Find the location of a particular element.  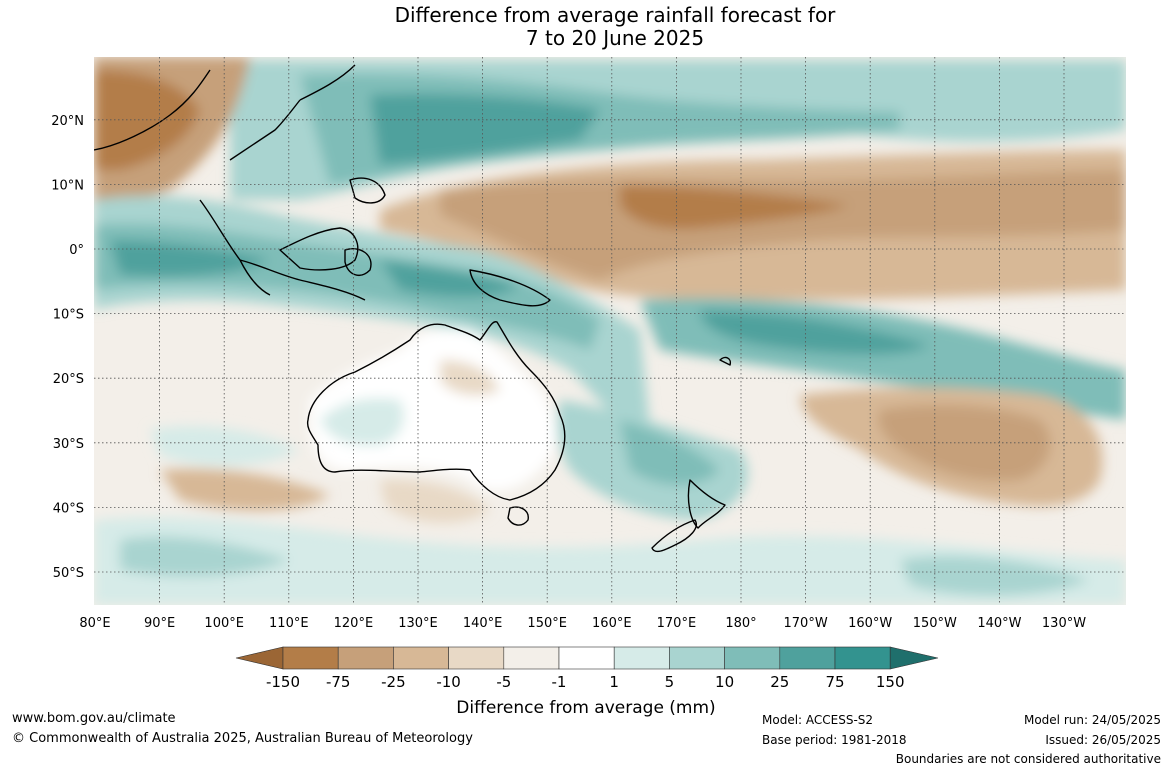

legend-tick-label: -1 is located at coordinates (559, 682).